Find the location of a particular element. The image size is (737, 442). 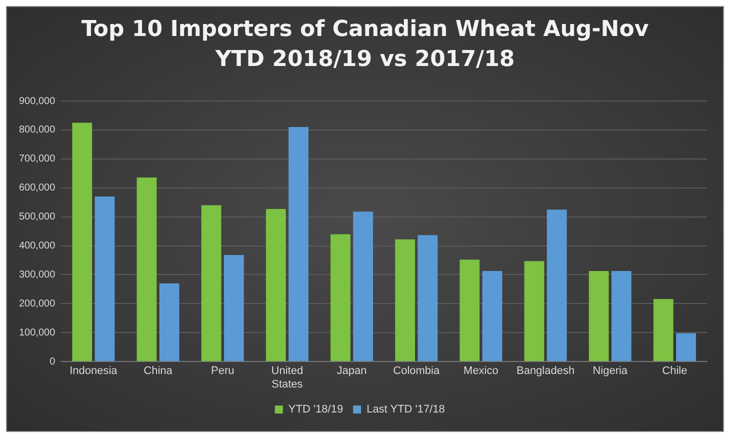

y-tick-label: 0 is located at coordinates (53, 362).